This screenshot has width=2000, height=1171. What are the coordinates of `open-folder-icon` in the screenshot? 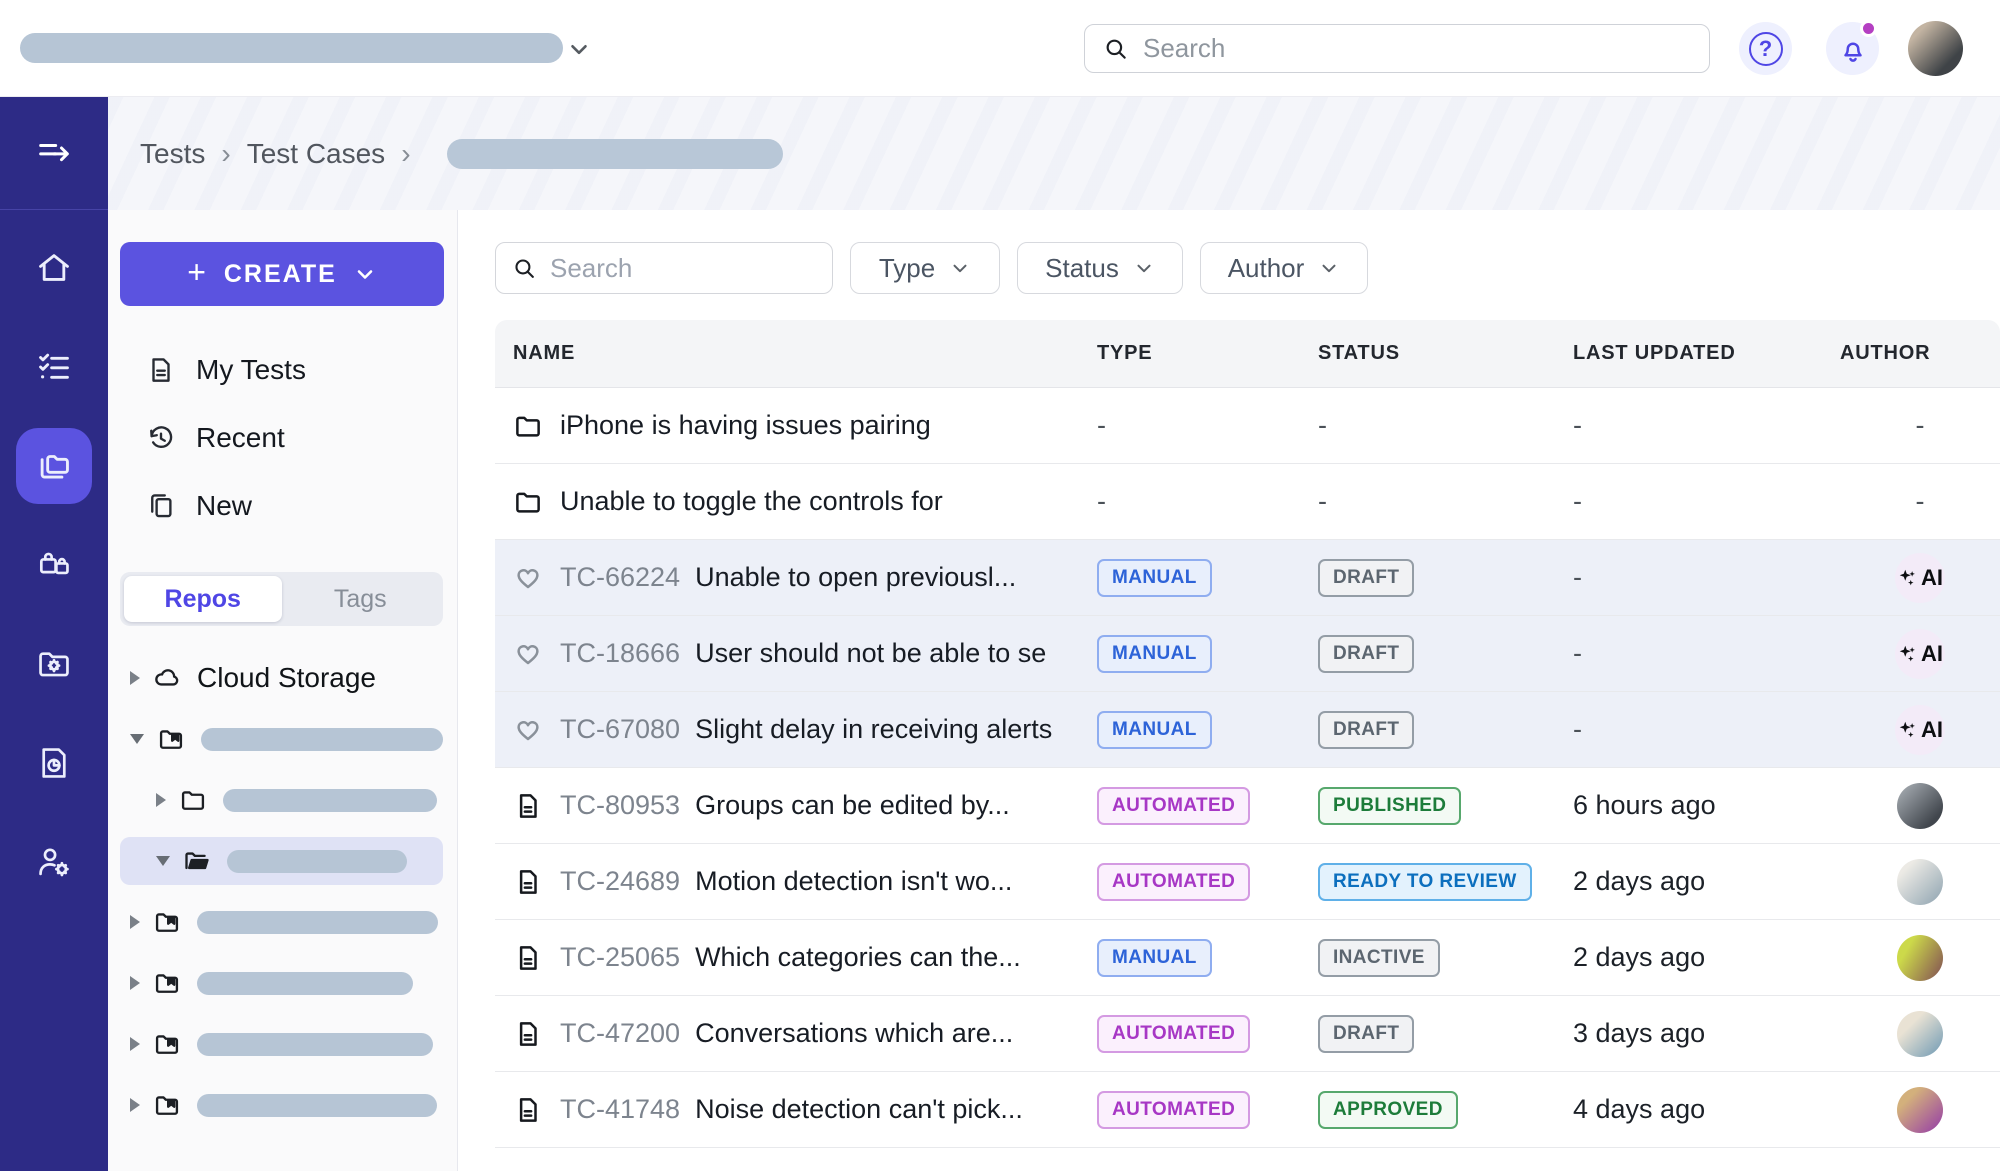 It's located at (197, 861).